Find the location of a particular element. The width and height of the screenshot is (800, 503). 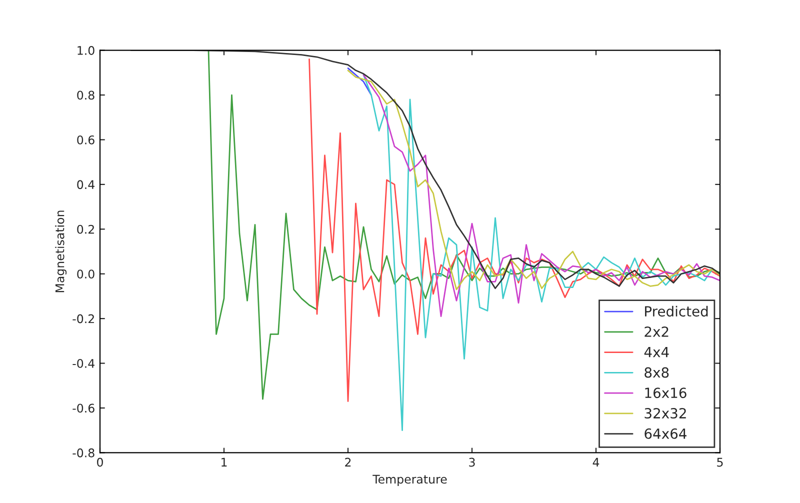

x-tick-label: 2 is located at coordinates (348, 462).